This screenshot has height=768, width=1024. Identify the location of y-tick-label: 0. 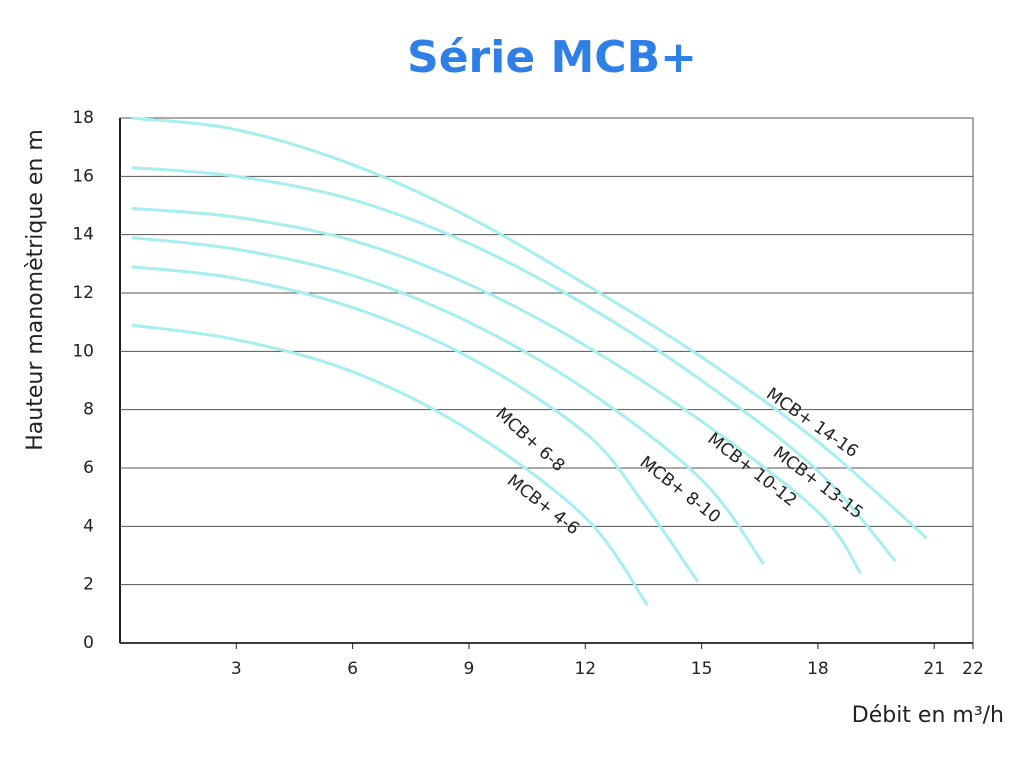
(88, 643).